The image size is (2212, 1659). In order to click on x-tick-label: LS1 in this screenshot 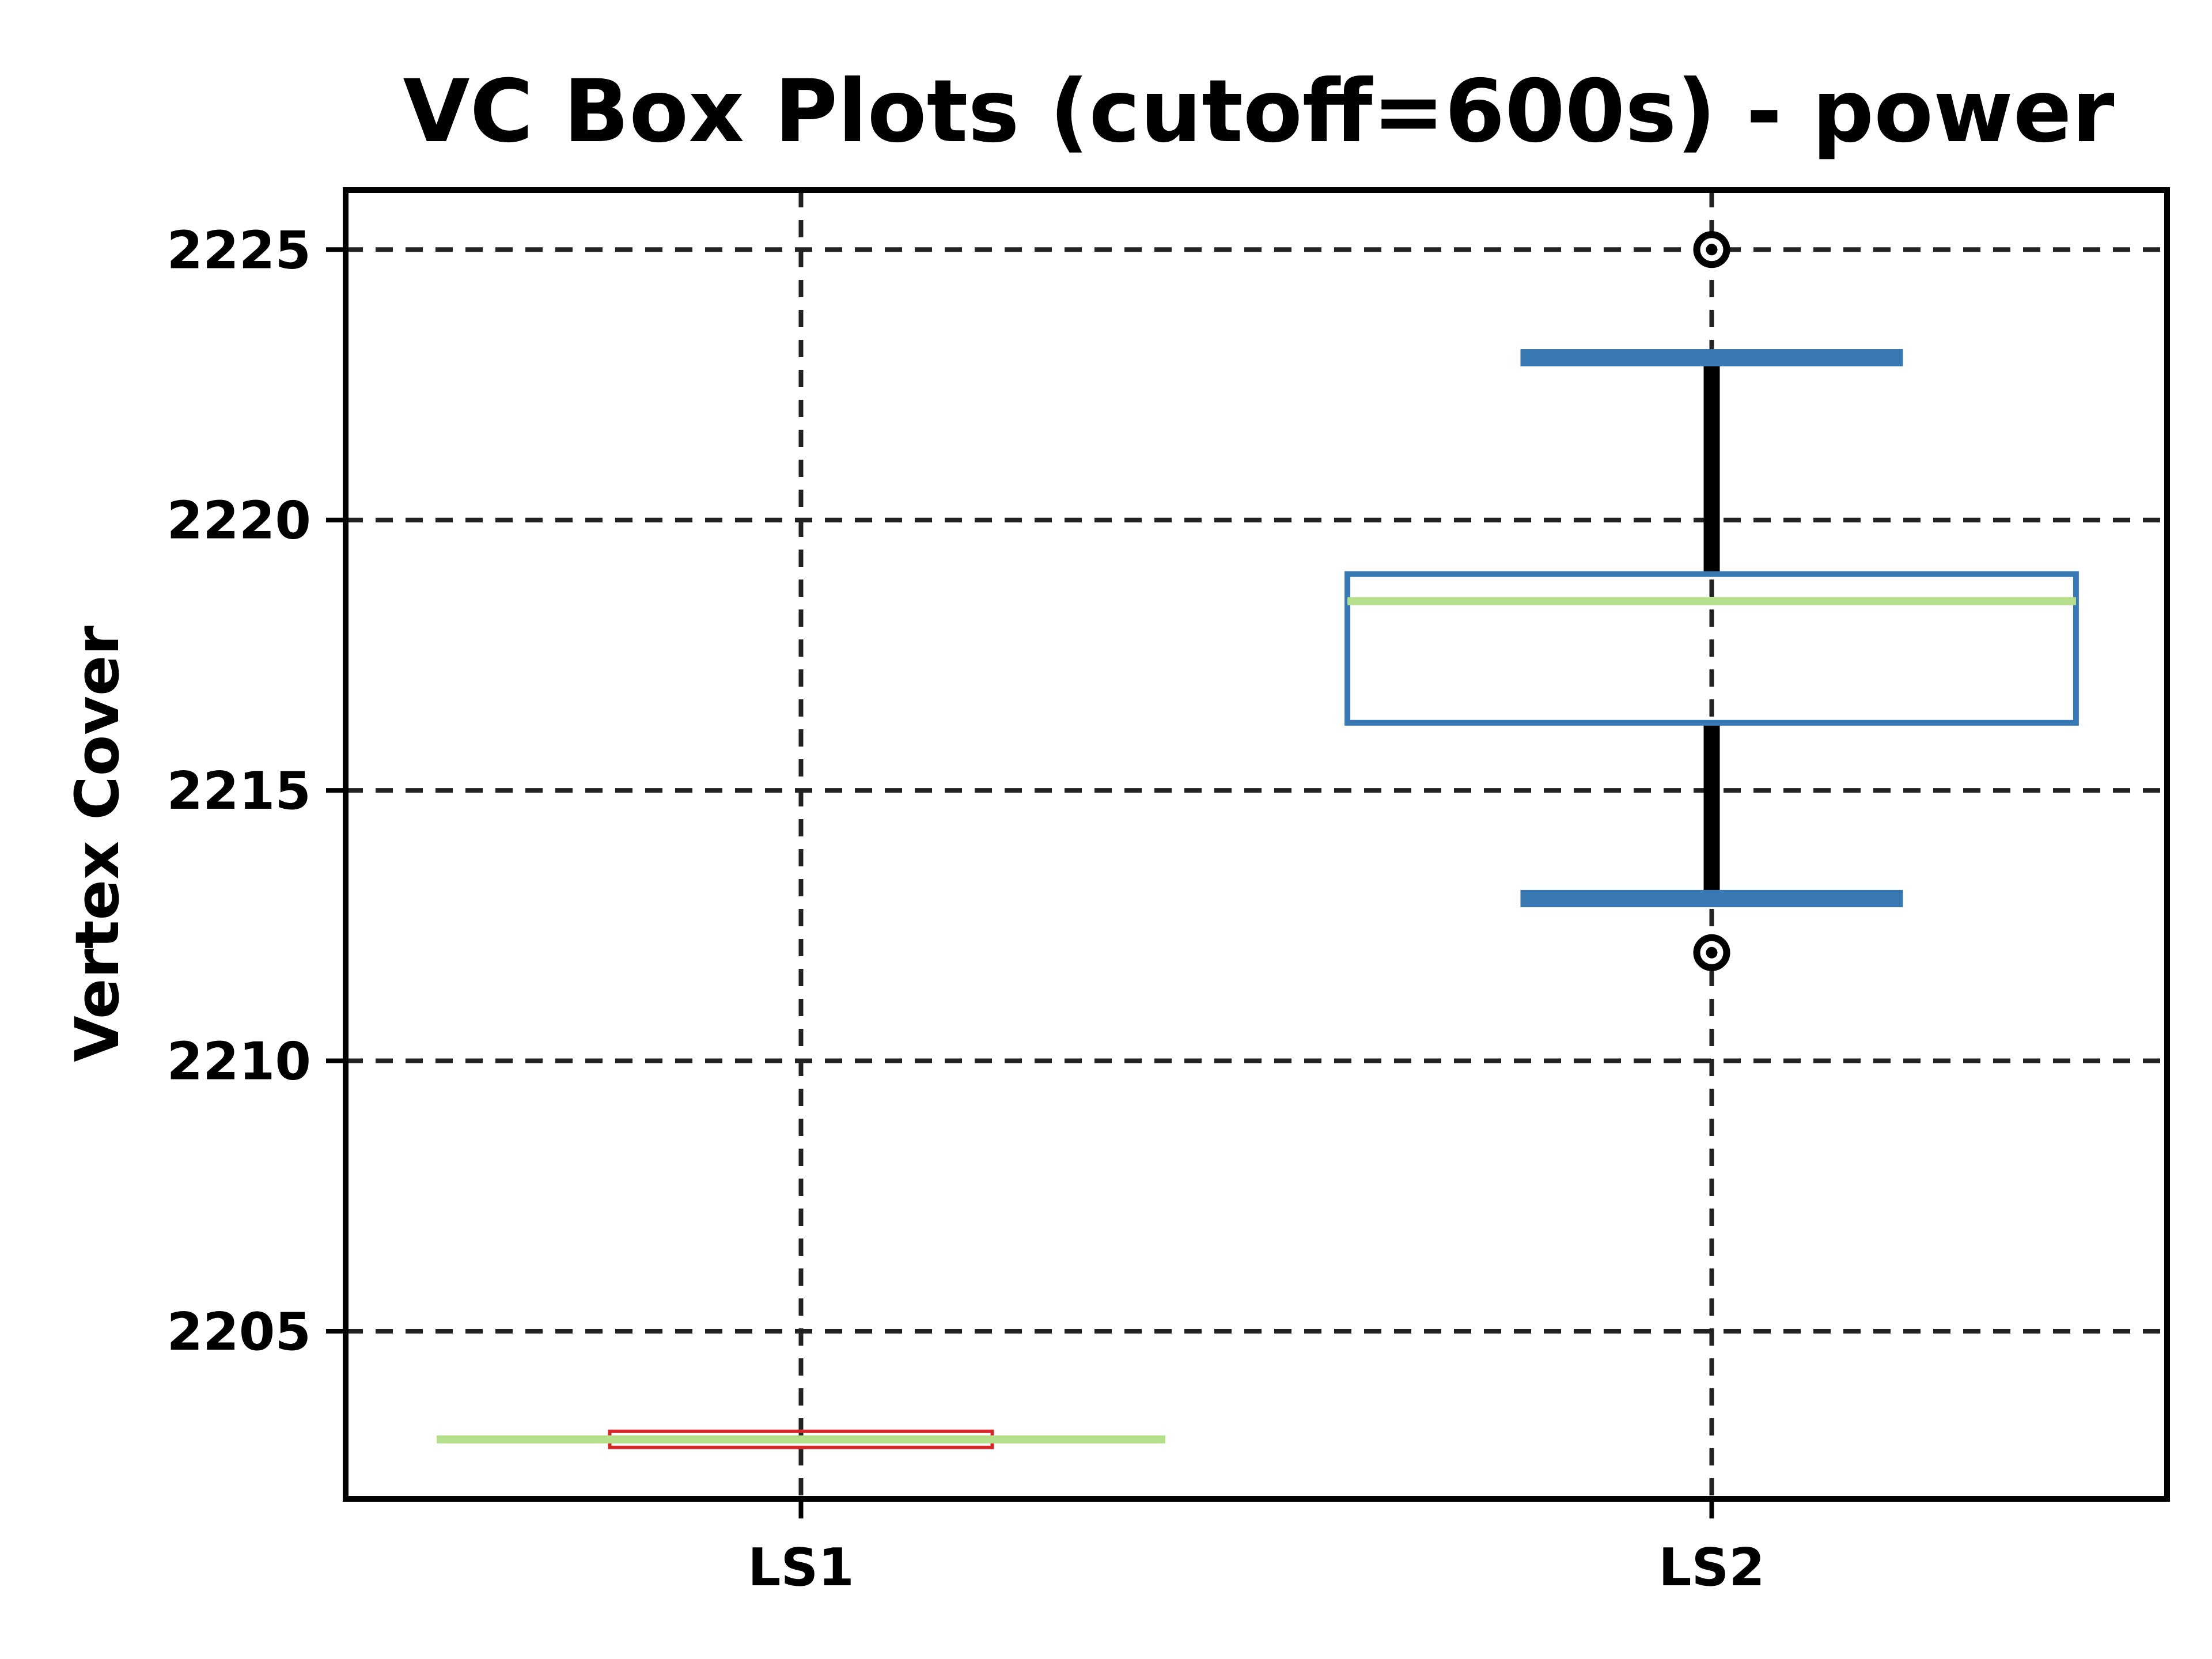, I will do `click(801, 1567)`.